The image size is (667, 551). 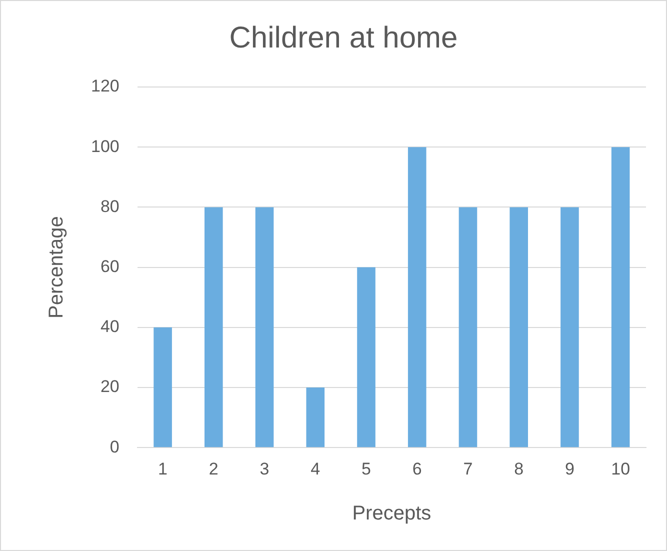 What do you see at coordinates (105, 86) in the screenshot?
I see `y-tick-label: 120` at bounding box center [105, 86].